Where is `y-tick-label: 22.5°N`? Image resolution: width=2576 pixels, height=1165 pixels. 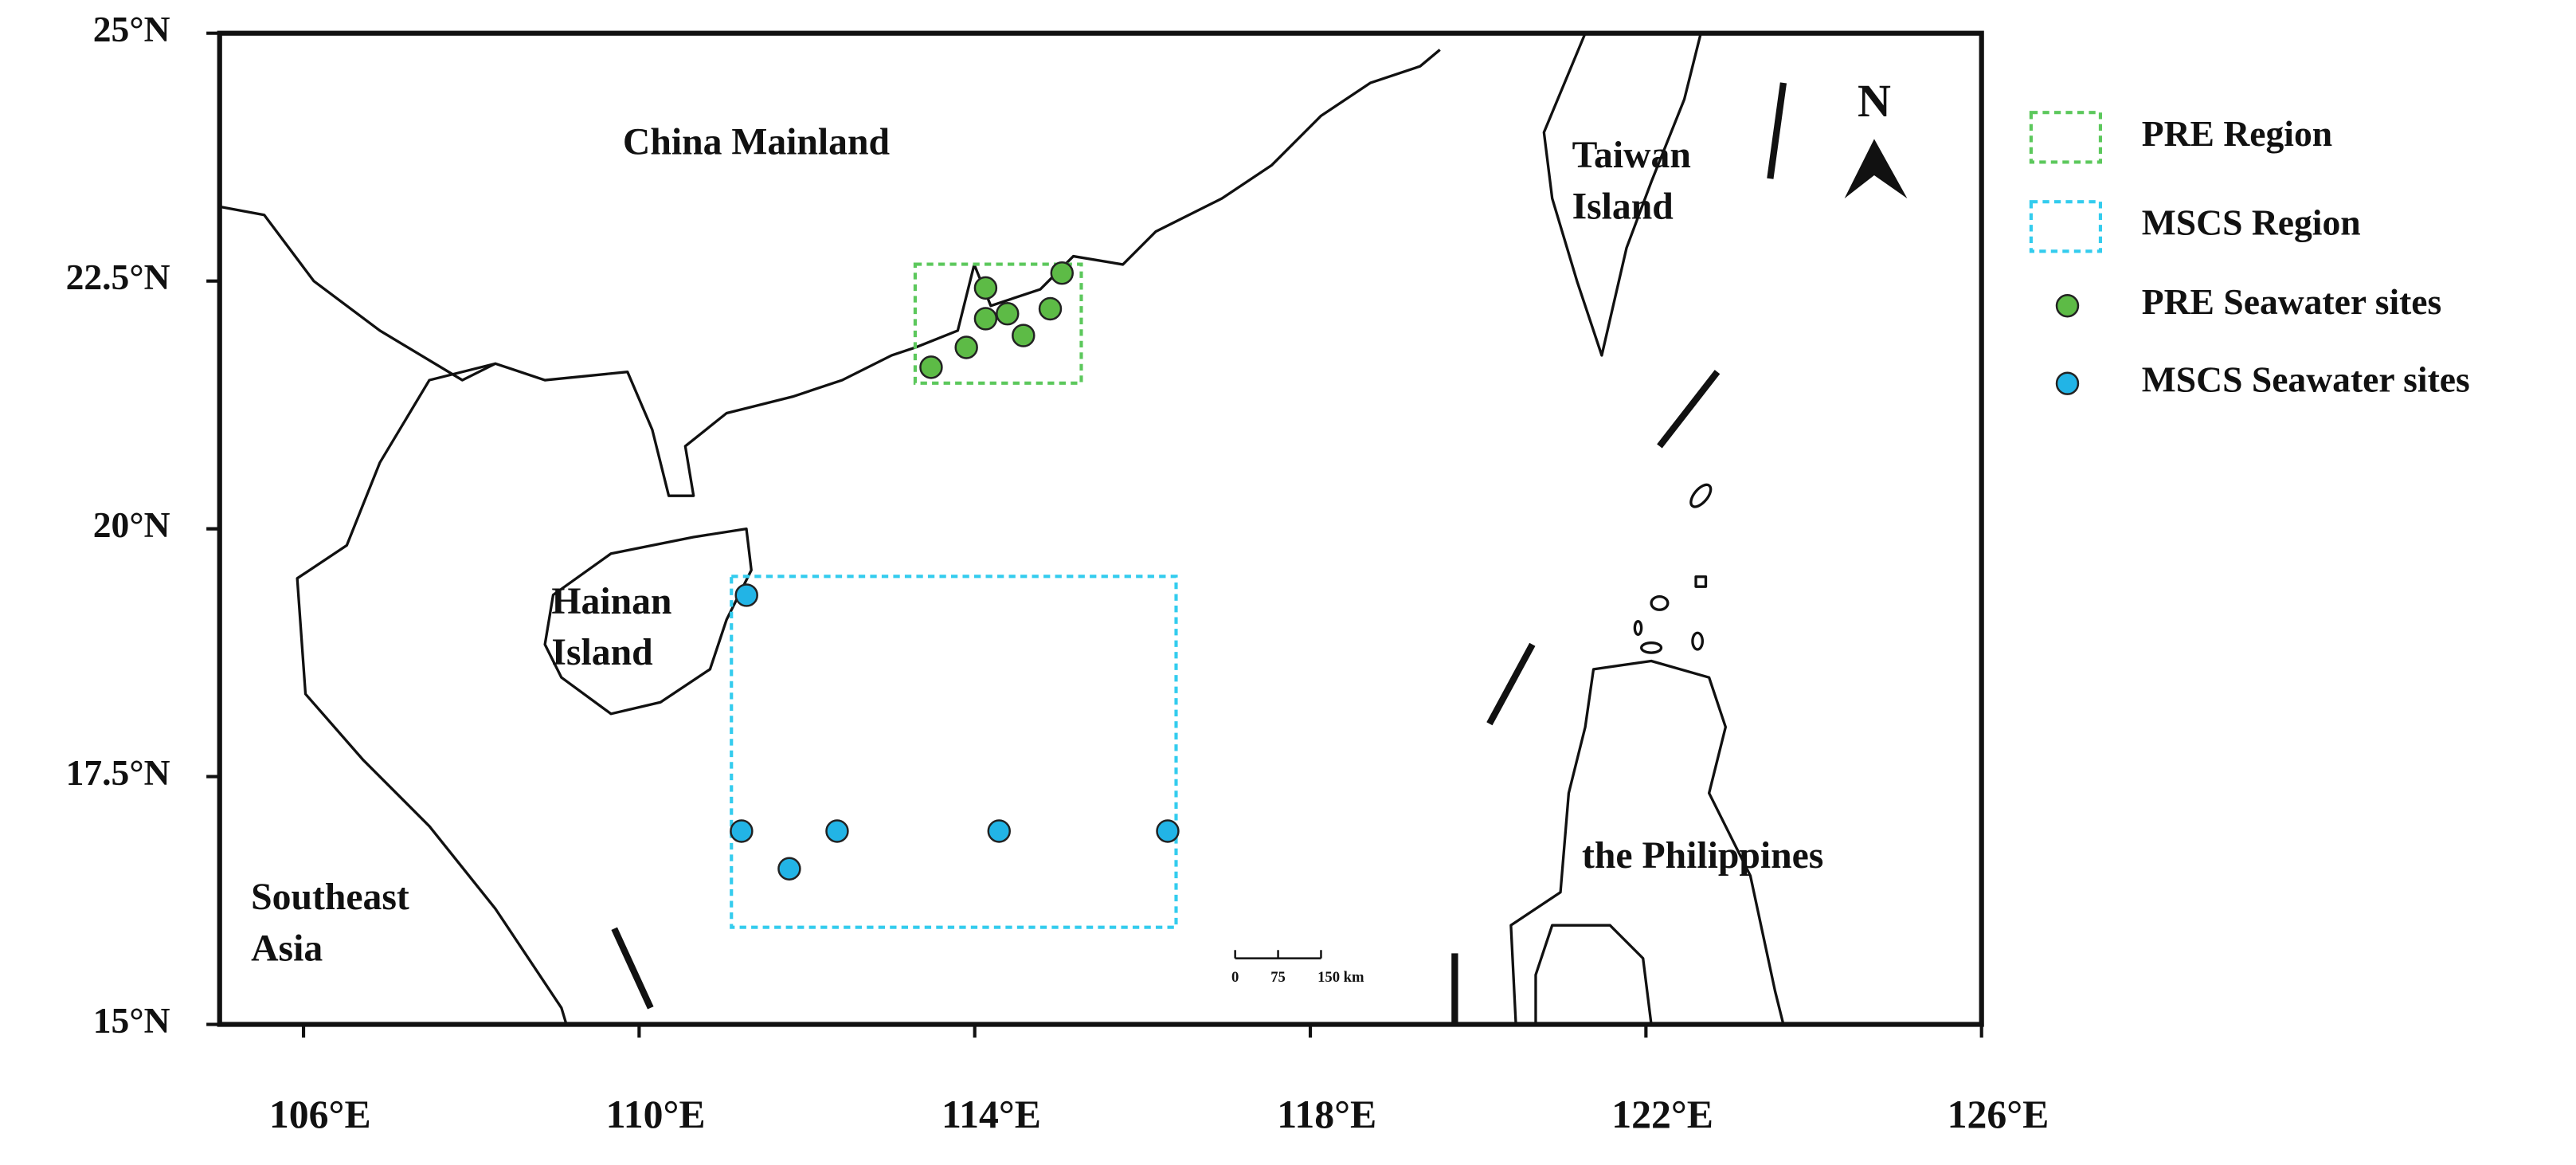
y-tick-label: 22.5°N is located at coordinates (118, 277).